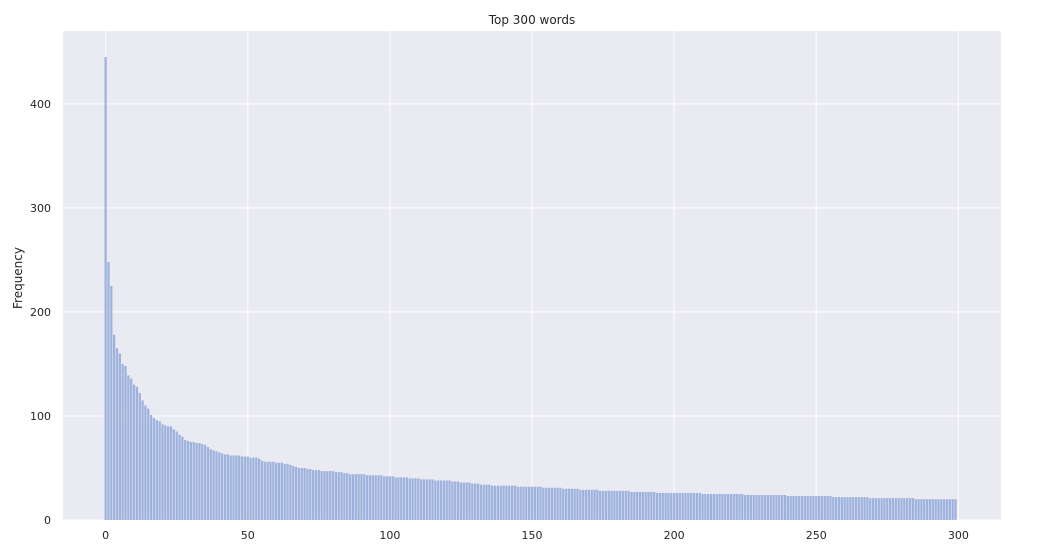  I want to click on x-tick-labels: 0 50 100 150 200 250 300, so click(535, 535).